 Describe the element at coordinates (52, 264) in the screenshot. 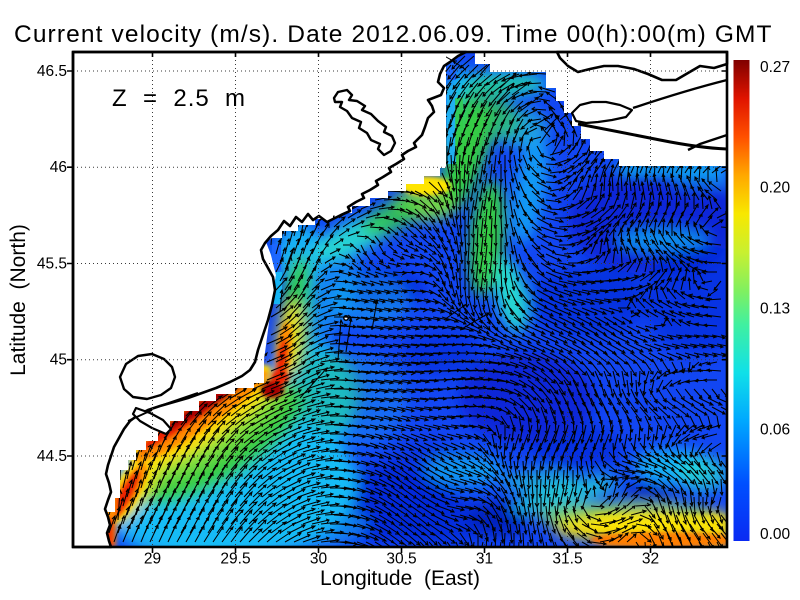

I see `svg-text: 45.5` at that location.